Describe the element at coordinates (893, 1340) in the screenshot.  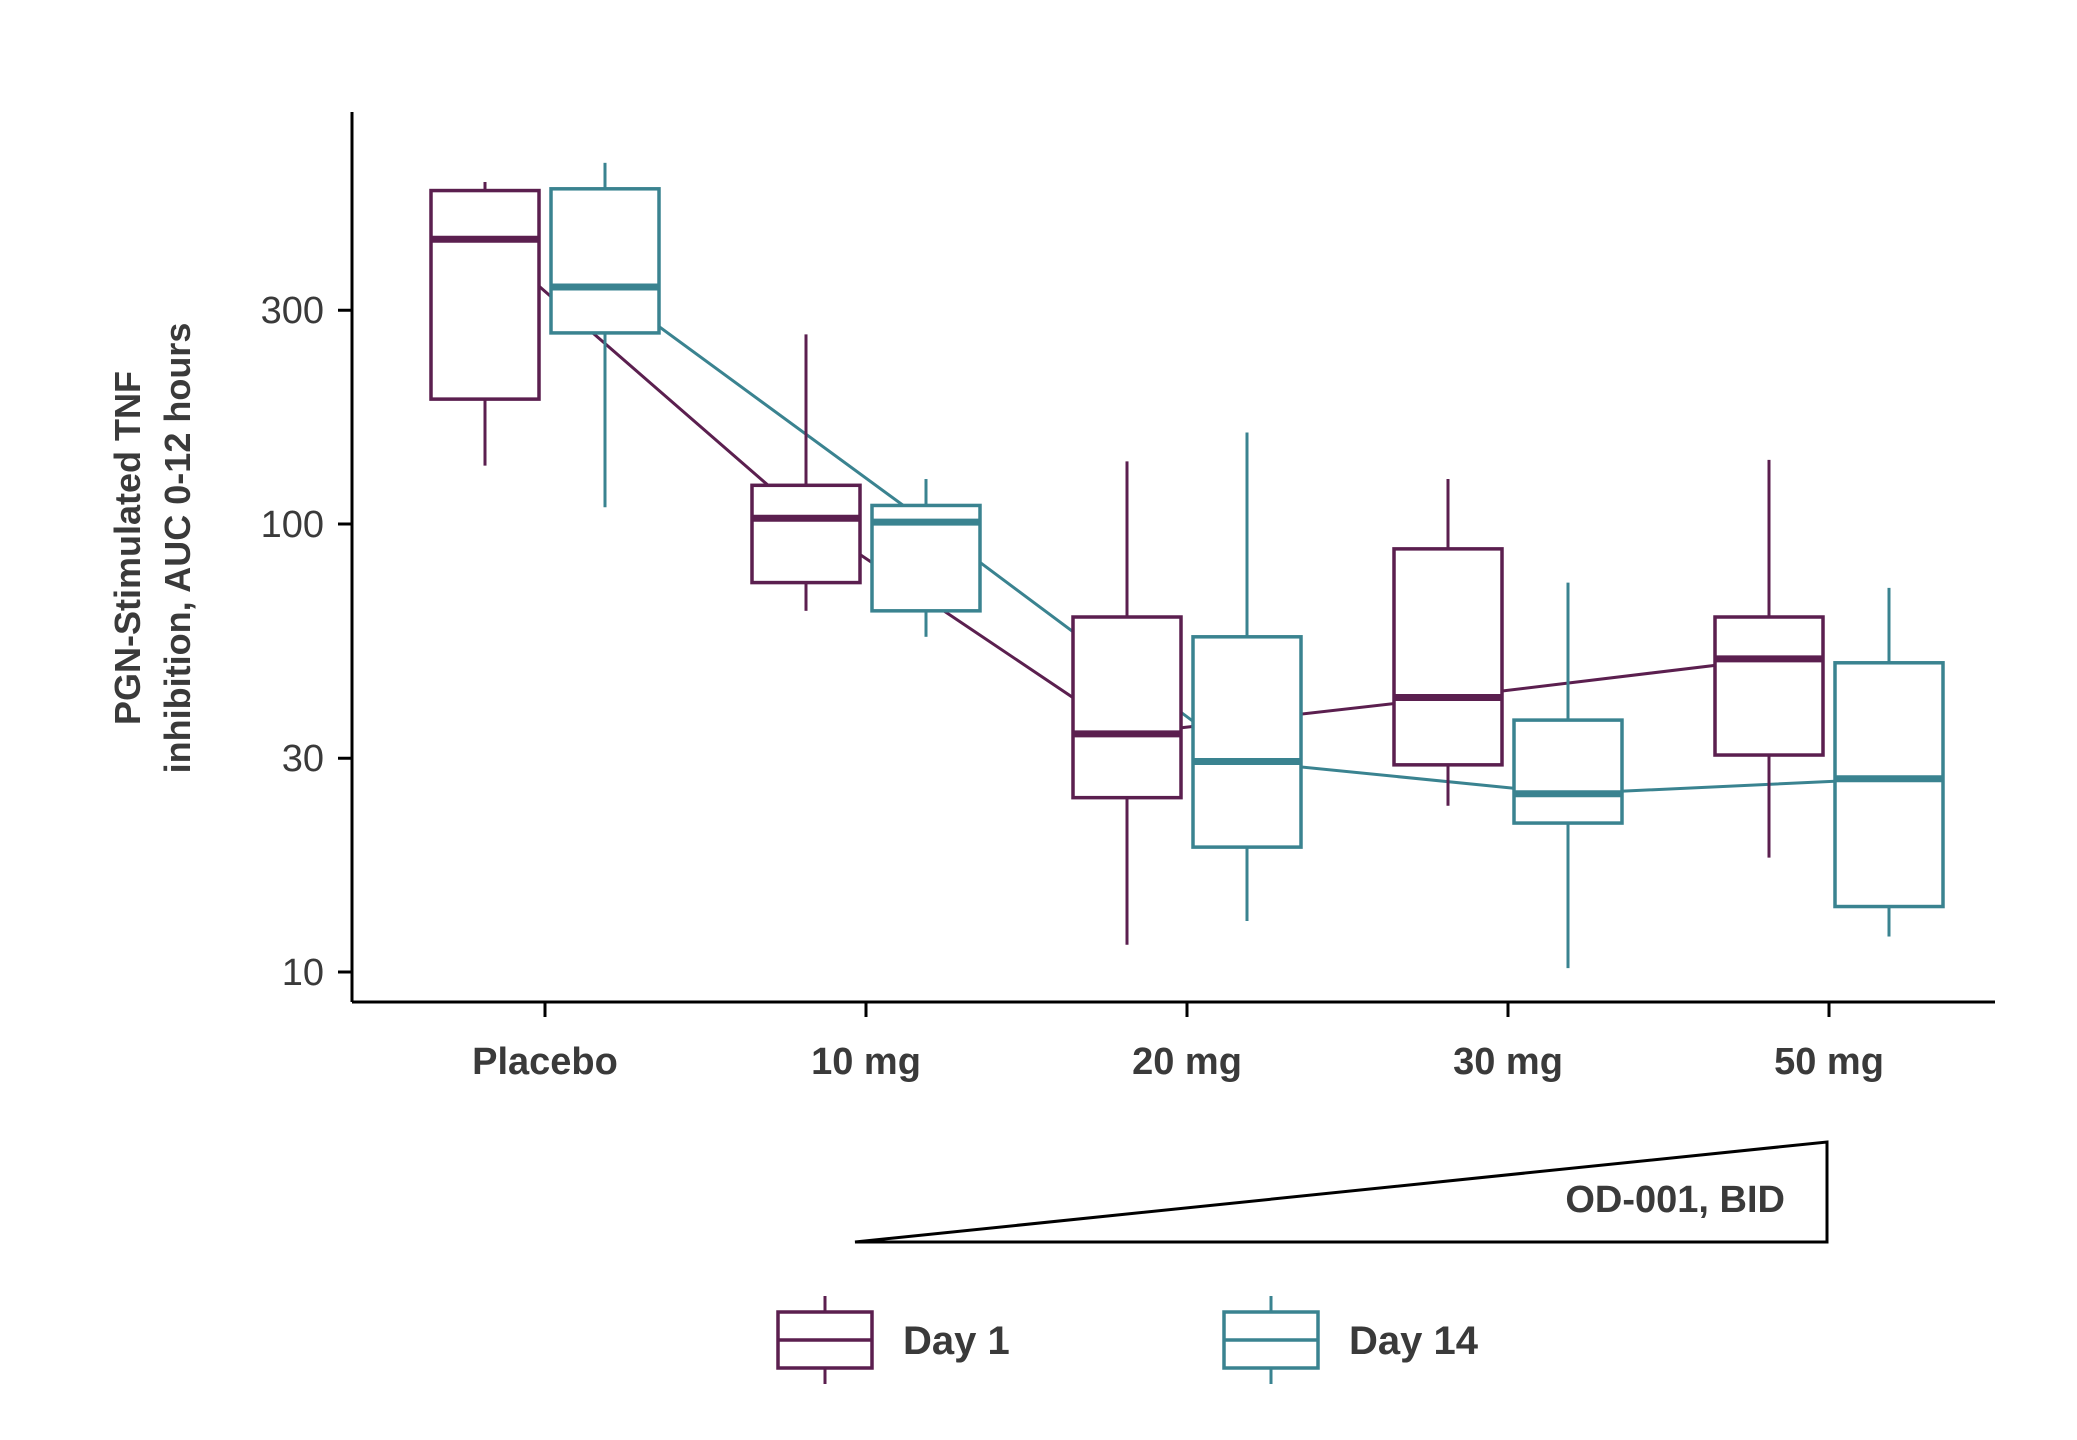
I see `legend-item-day-1: Day 1` at that location.